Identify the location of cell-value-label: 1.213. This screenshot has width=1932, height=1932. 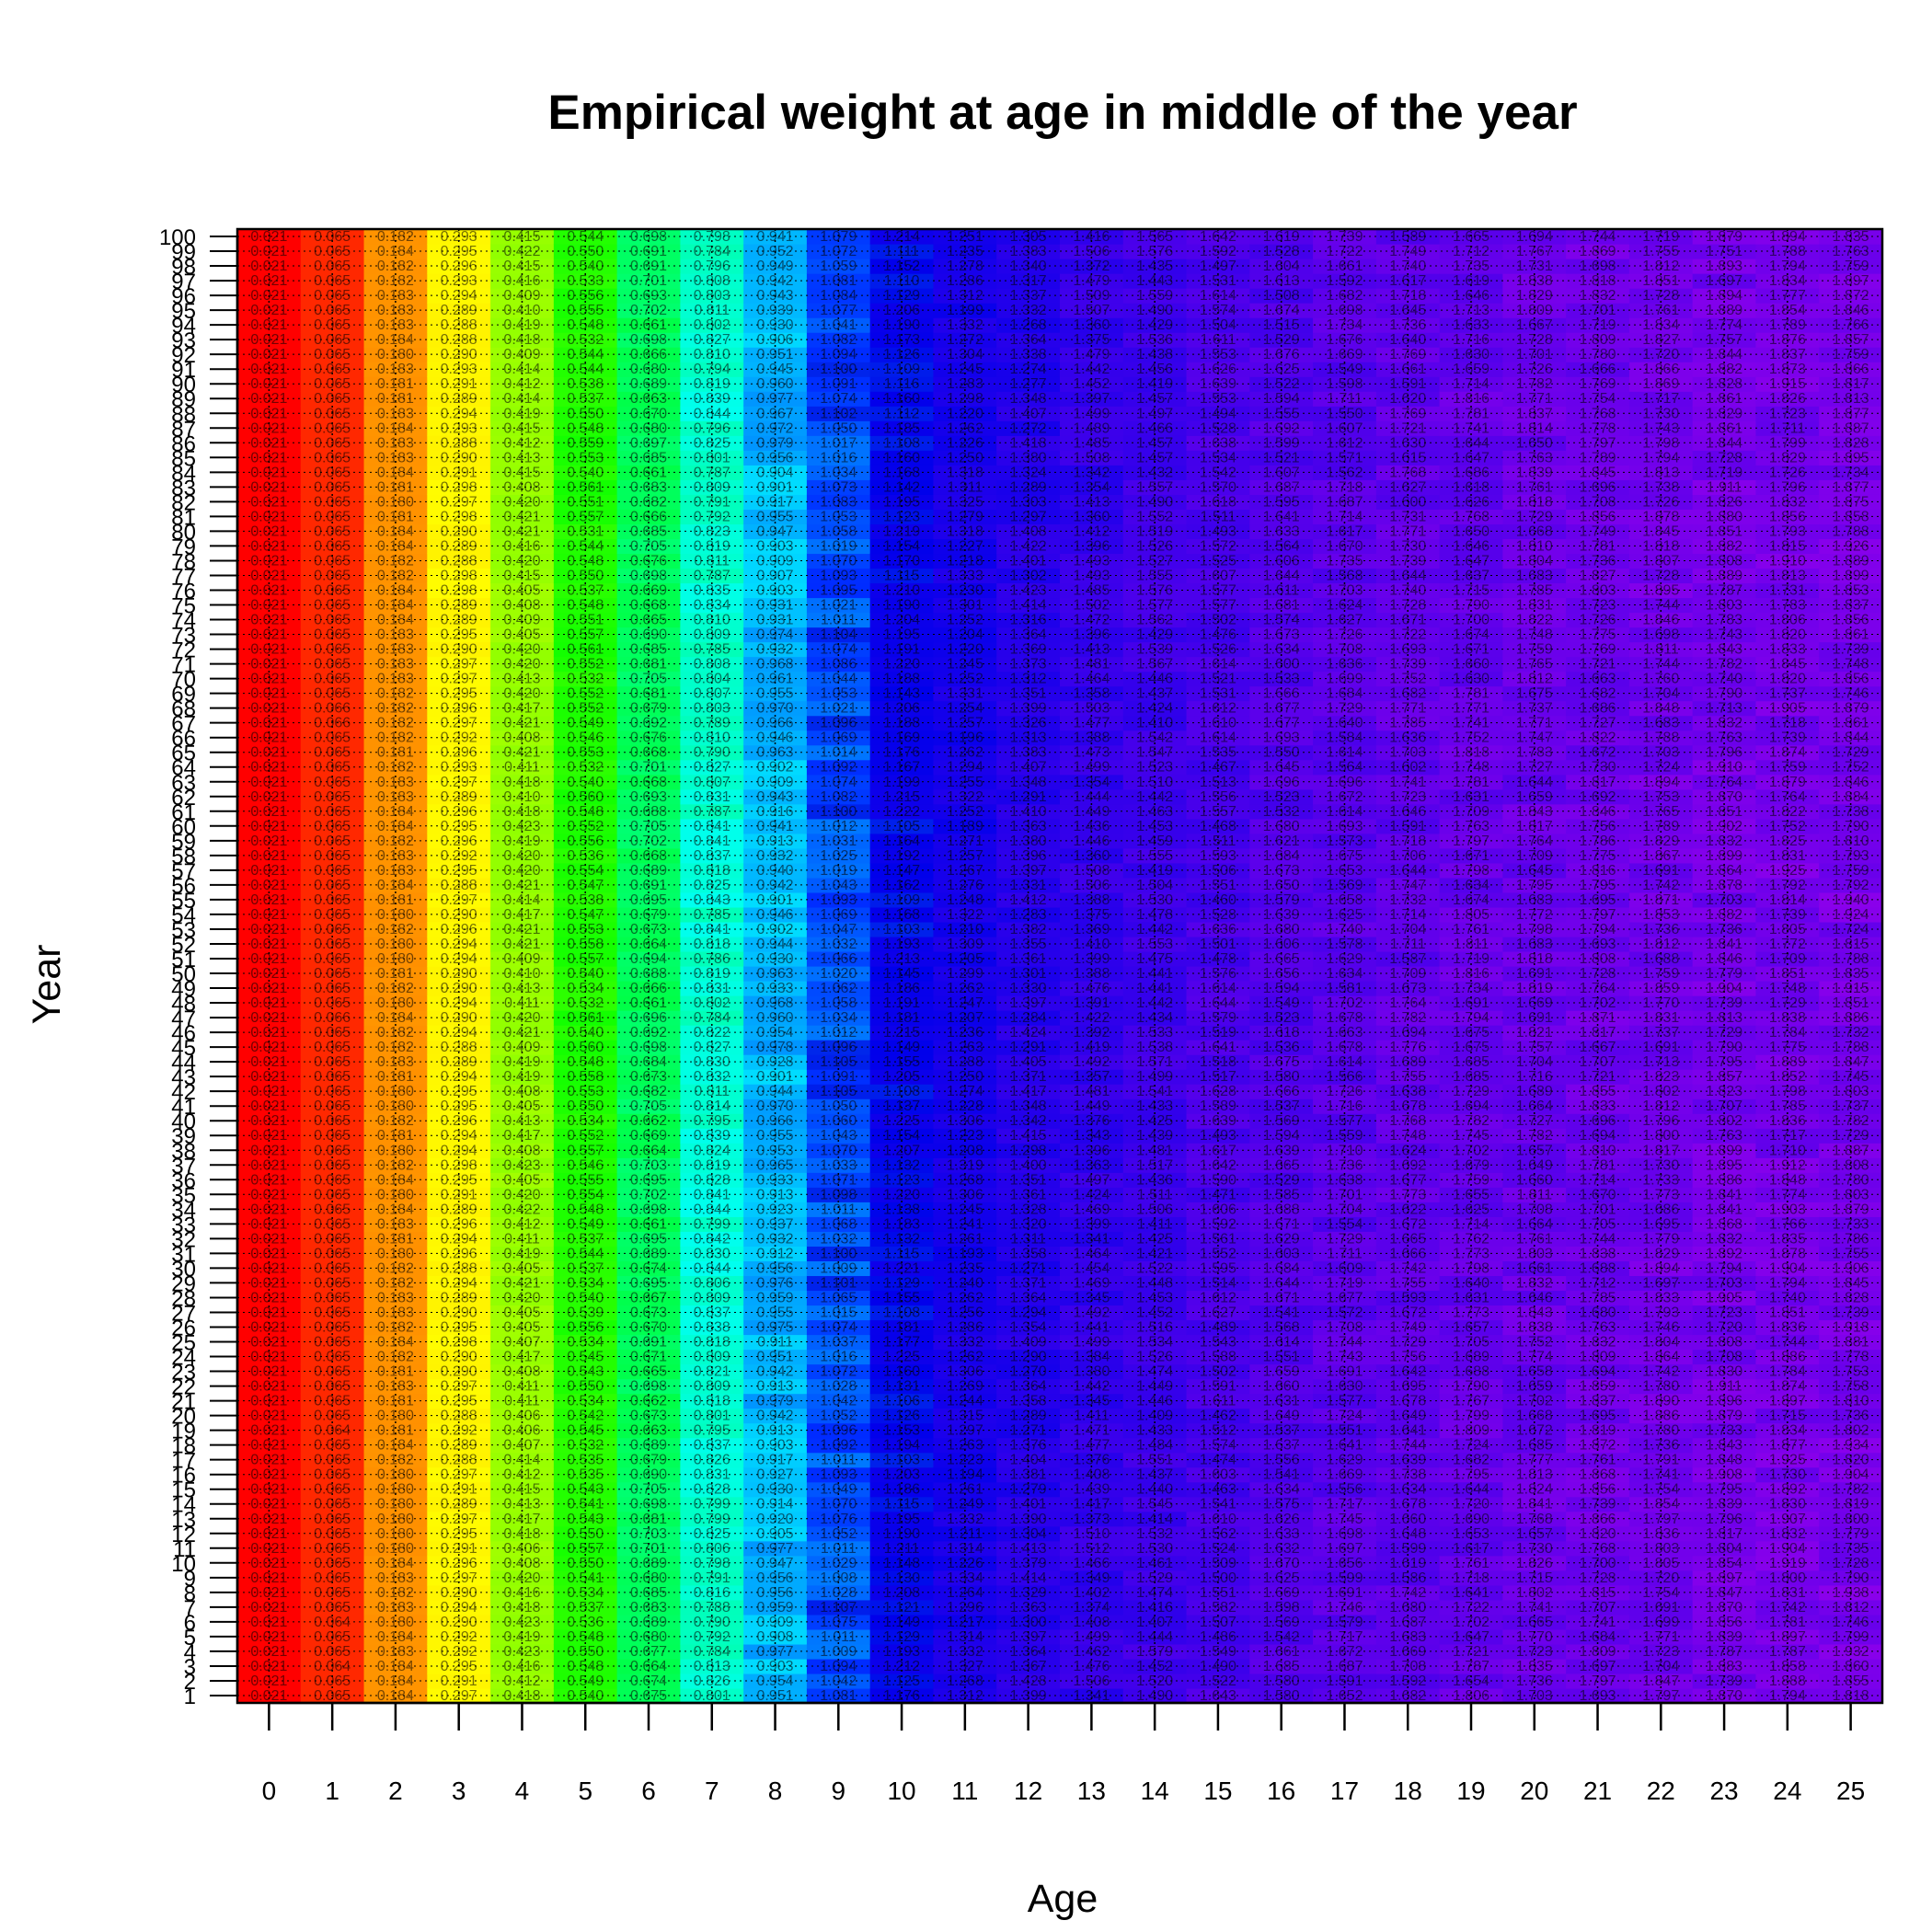
(901, 959).